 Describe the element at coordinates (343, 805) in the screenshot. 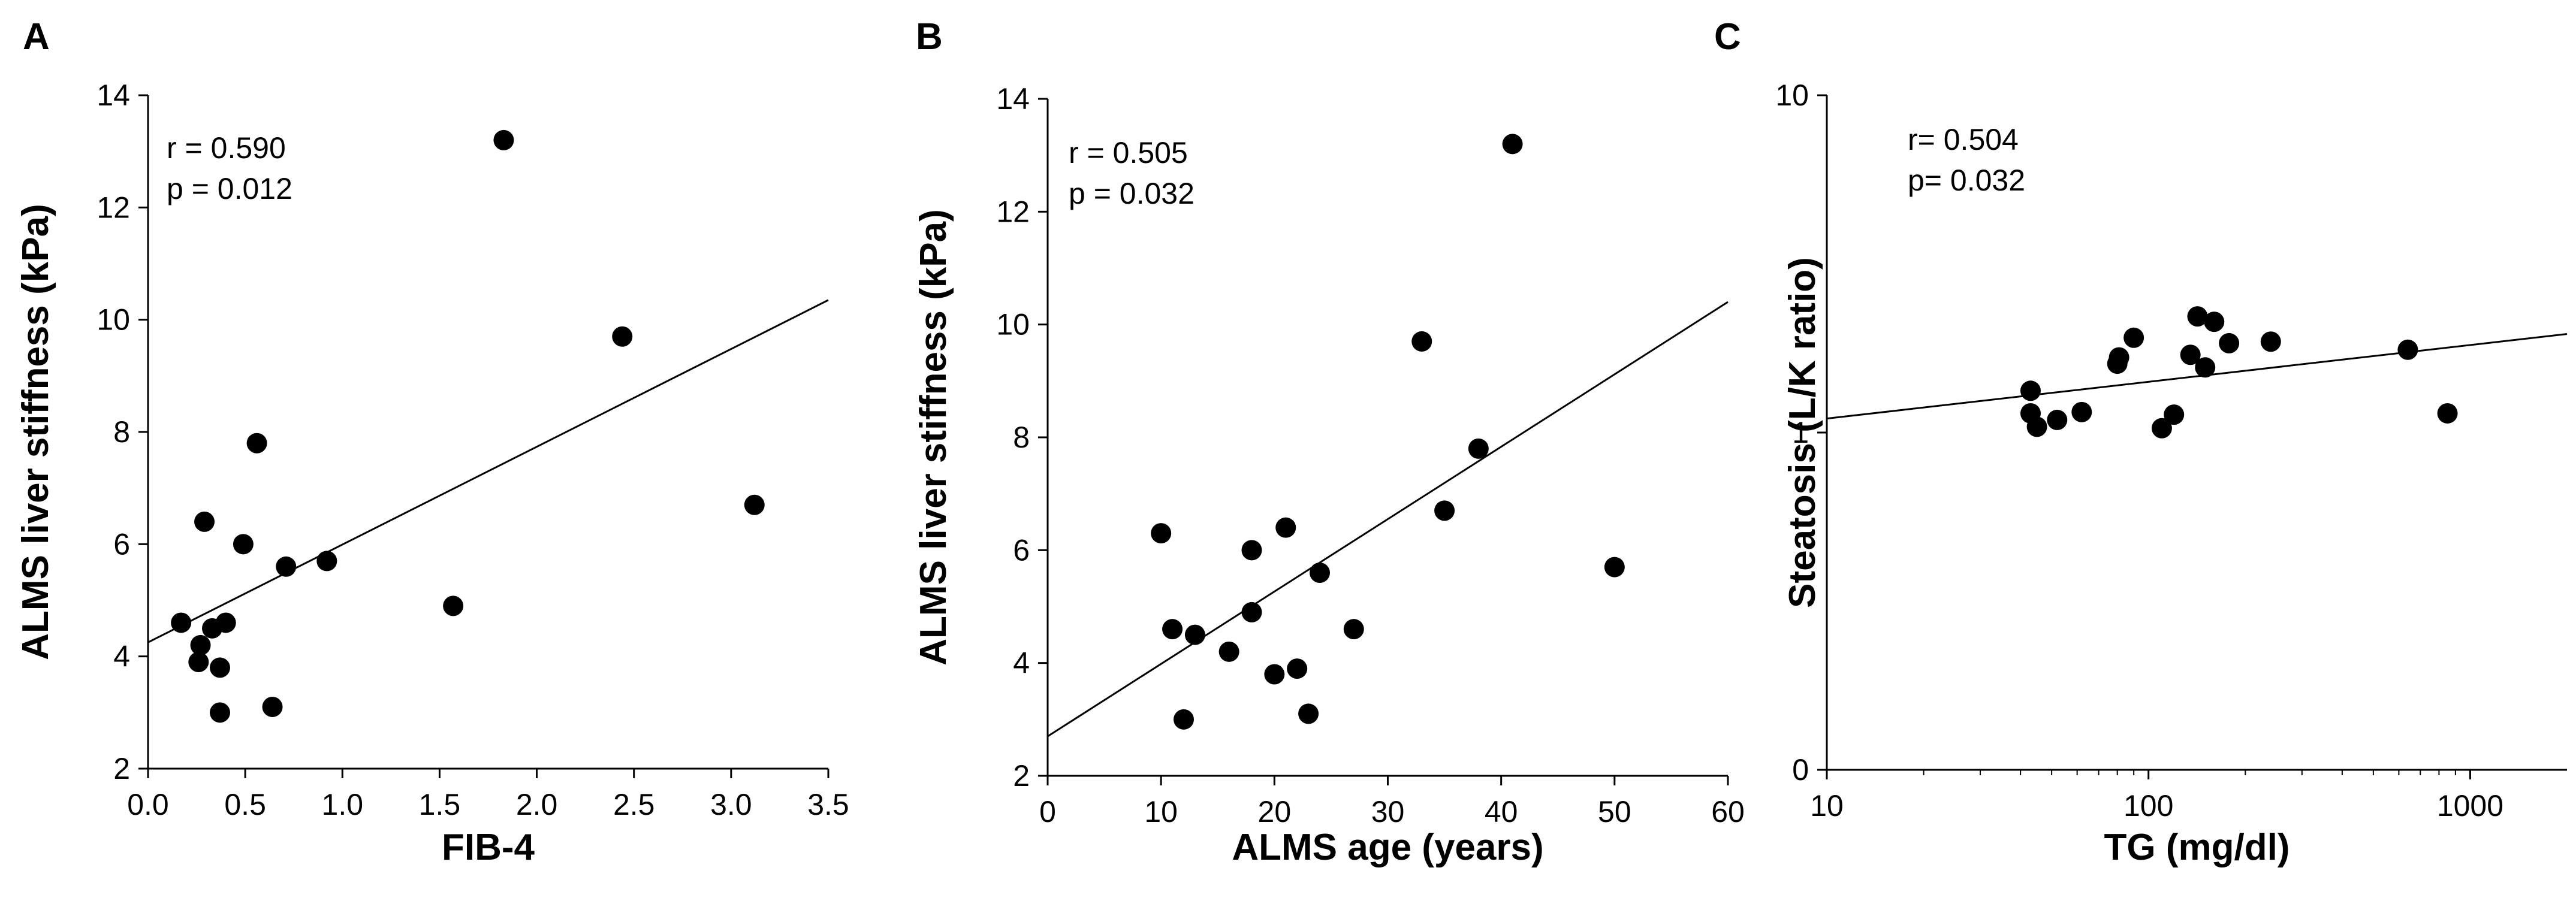

I see `x-tick-label: 1.0` at that location.